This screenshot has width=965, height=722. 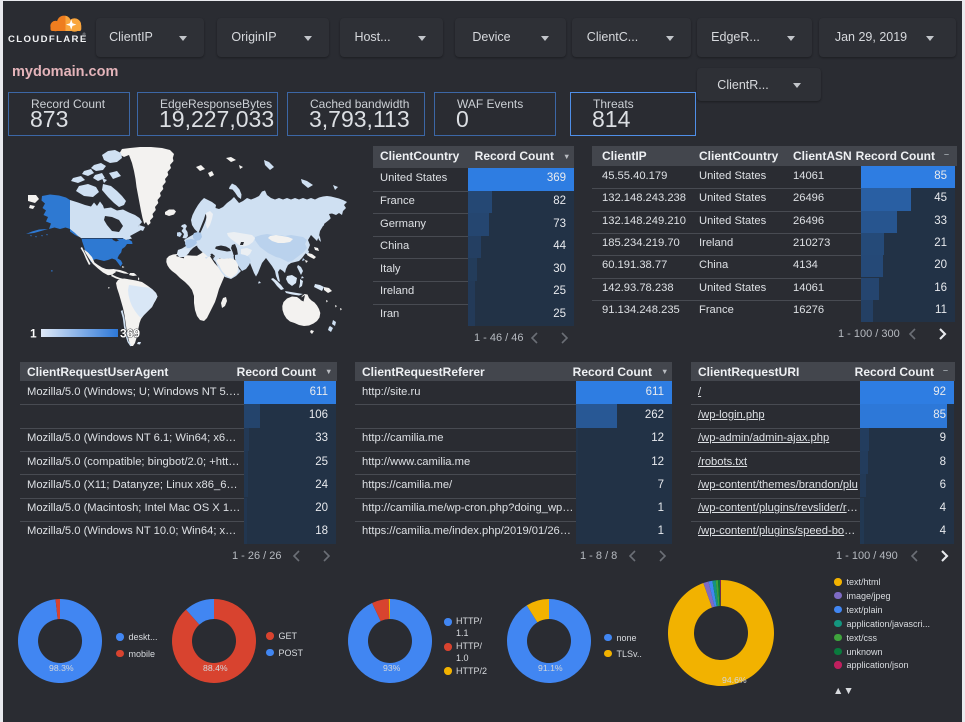 What do you see at coordinates (33, 334) in the screenshot?
I see `svg-text: 1` at bounding box center [33, 334].